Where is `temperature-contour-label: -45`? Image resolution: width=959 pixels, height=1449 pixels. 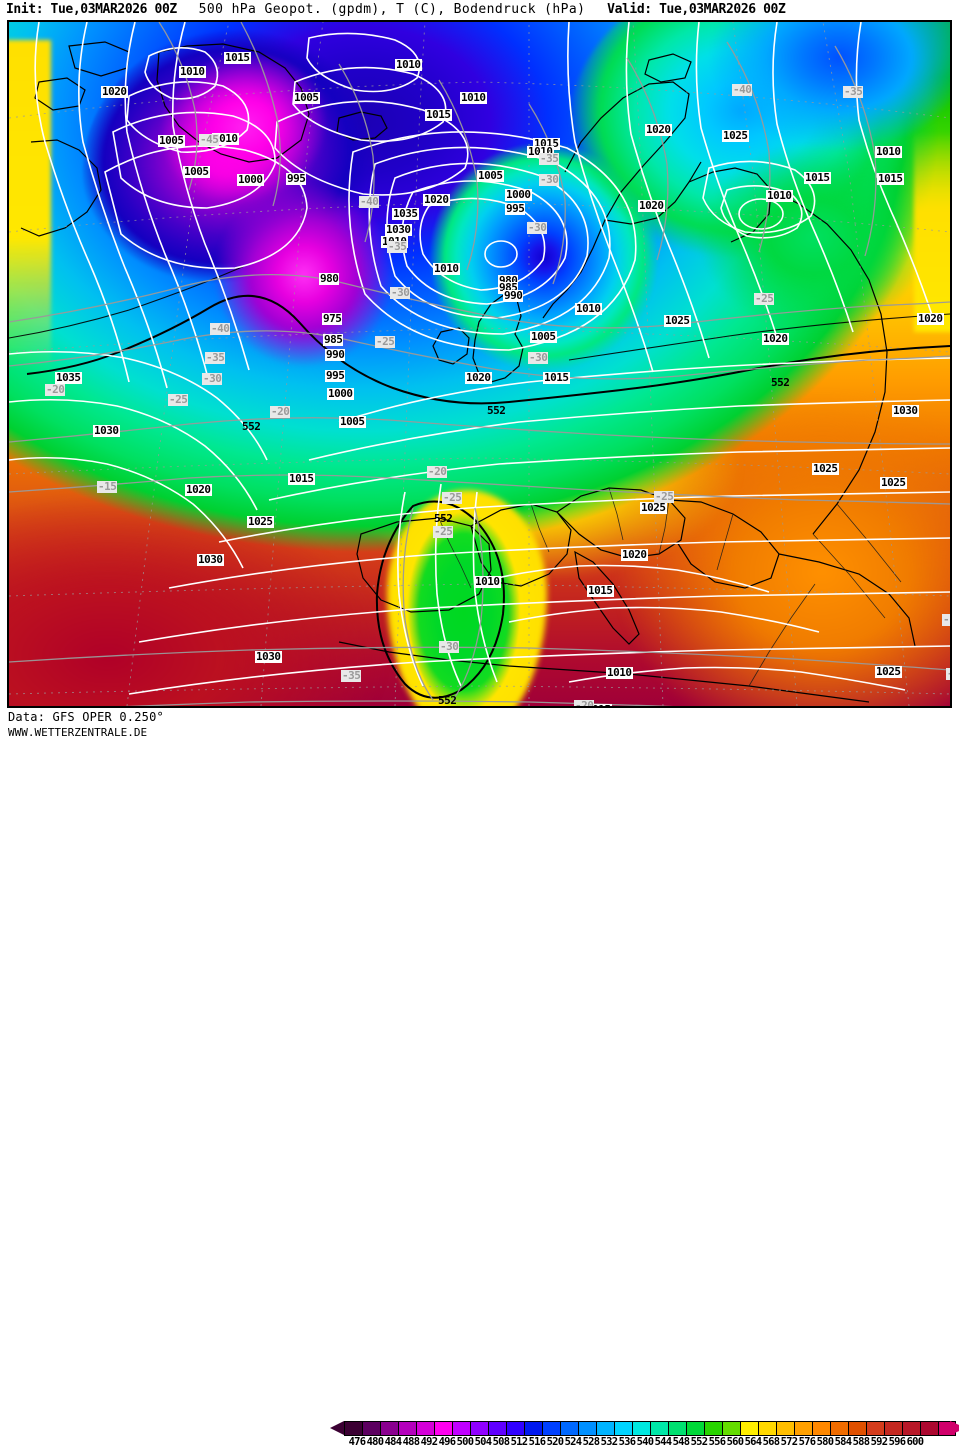 temperature-contour-label: -45 is located at coordinates (209, 139).